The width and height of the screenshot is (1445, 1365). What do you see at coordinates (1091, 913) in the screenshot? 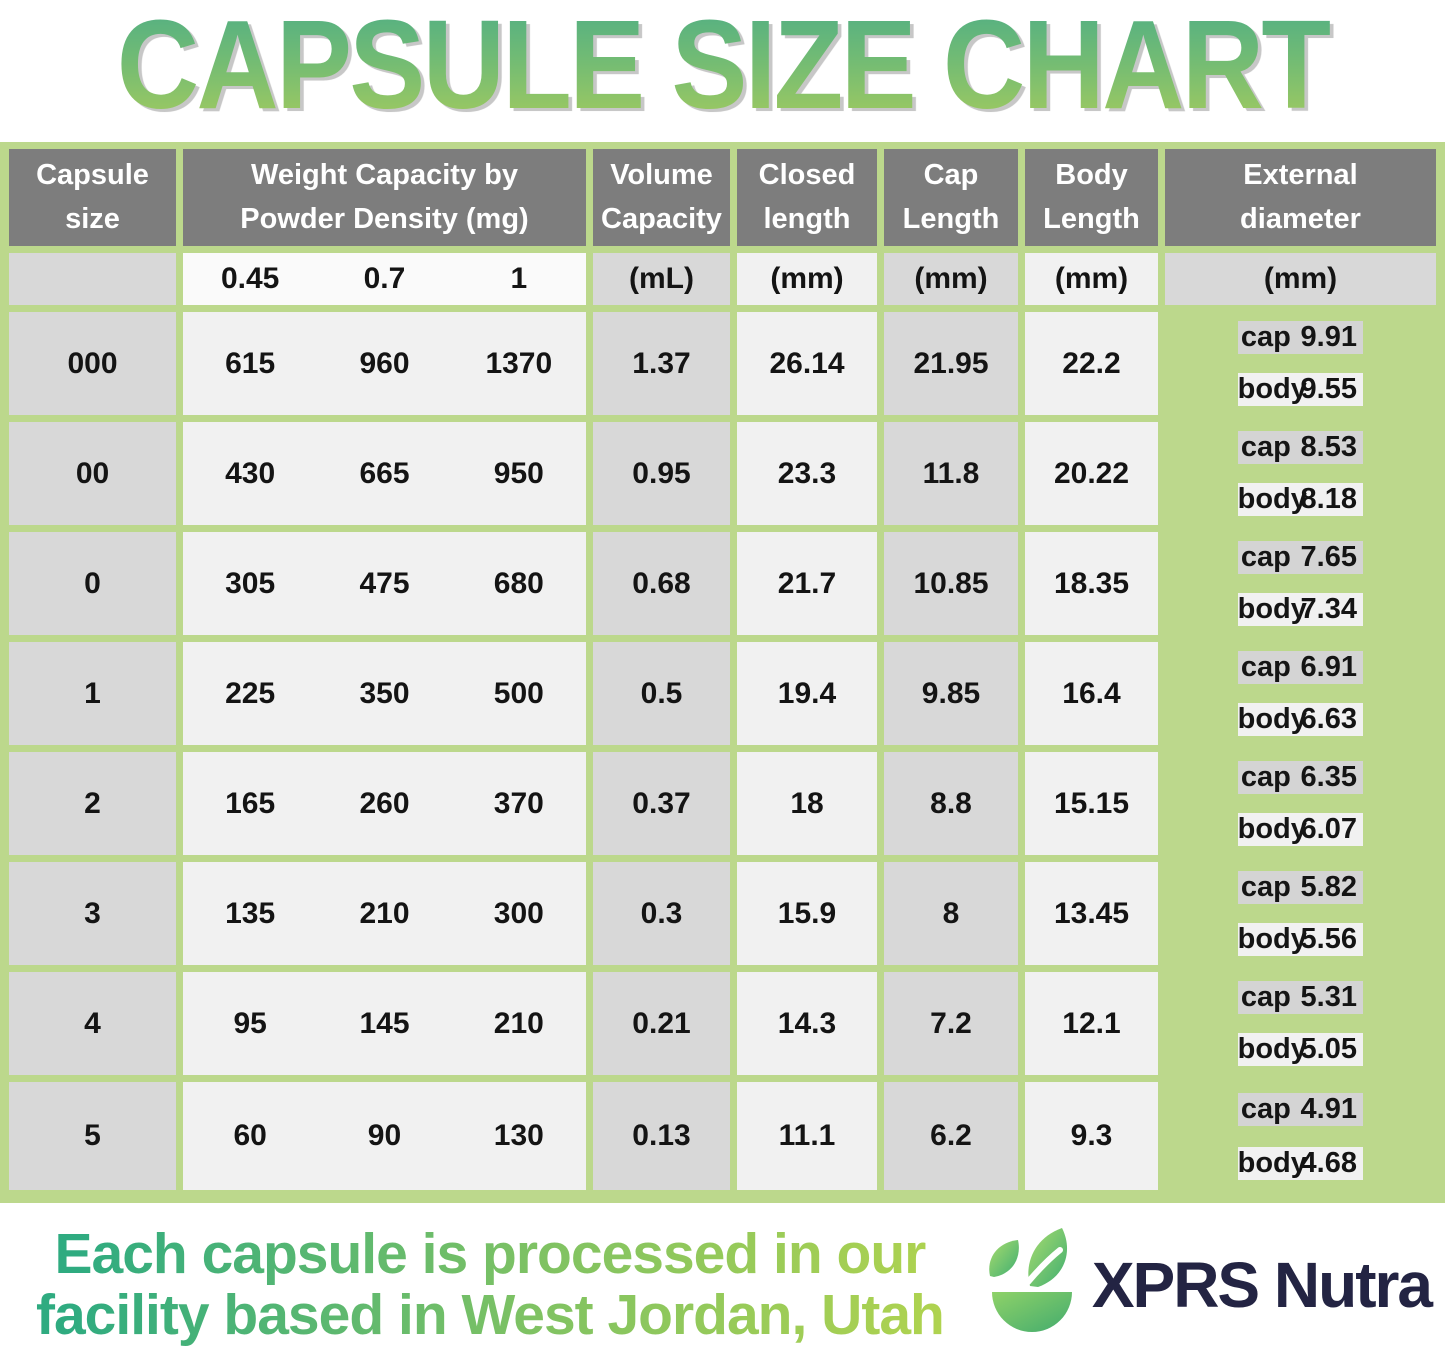
I see `cell-body-length: 13.45` at bounding box center [1091, 913].